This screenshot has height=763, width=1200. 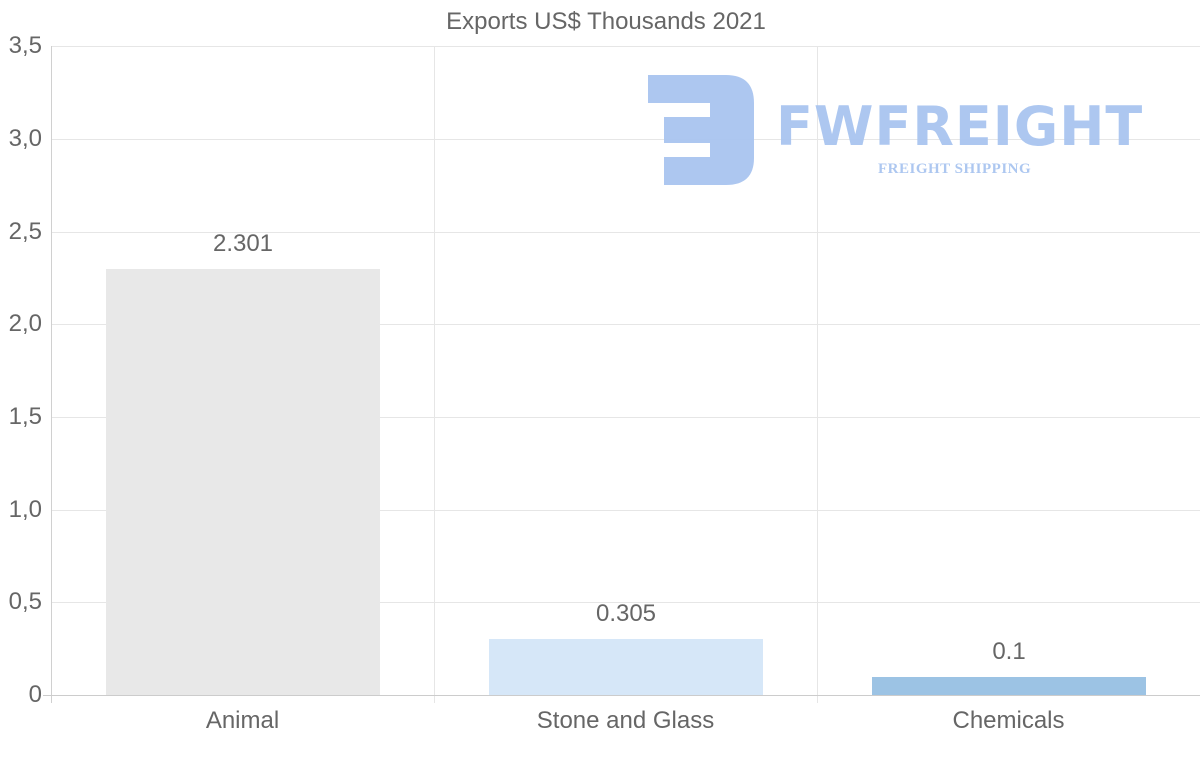 I want to click on value-label-stone-and-glass: 0.305, so click(x=626, y=613).